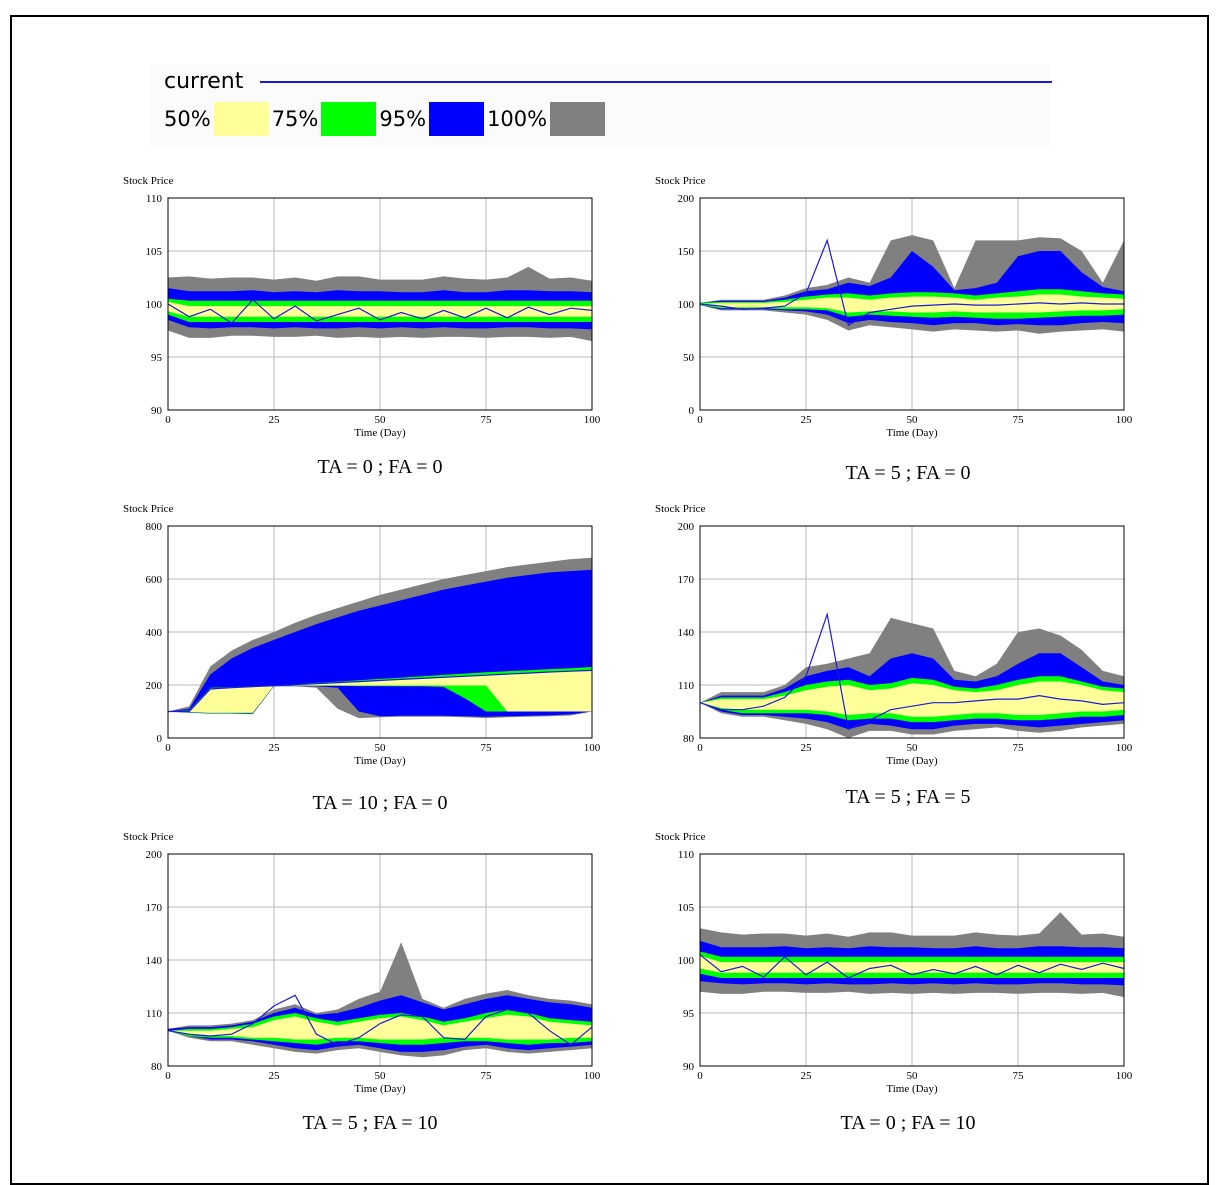 The image size is (1218, 1185). I want to click on legend-current-label: current, so click(204, 81).